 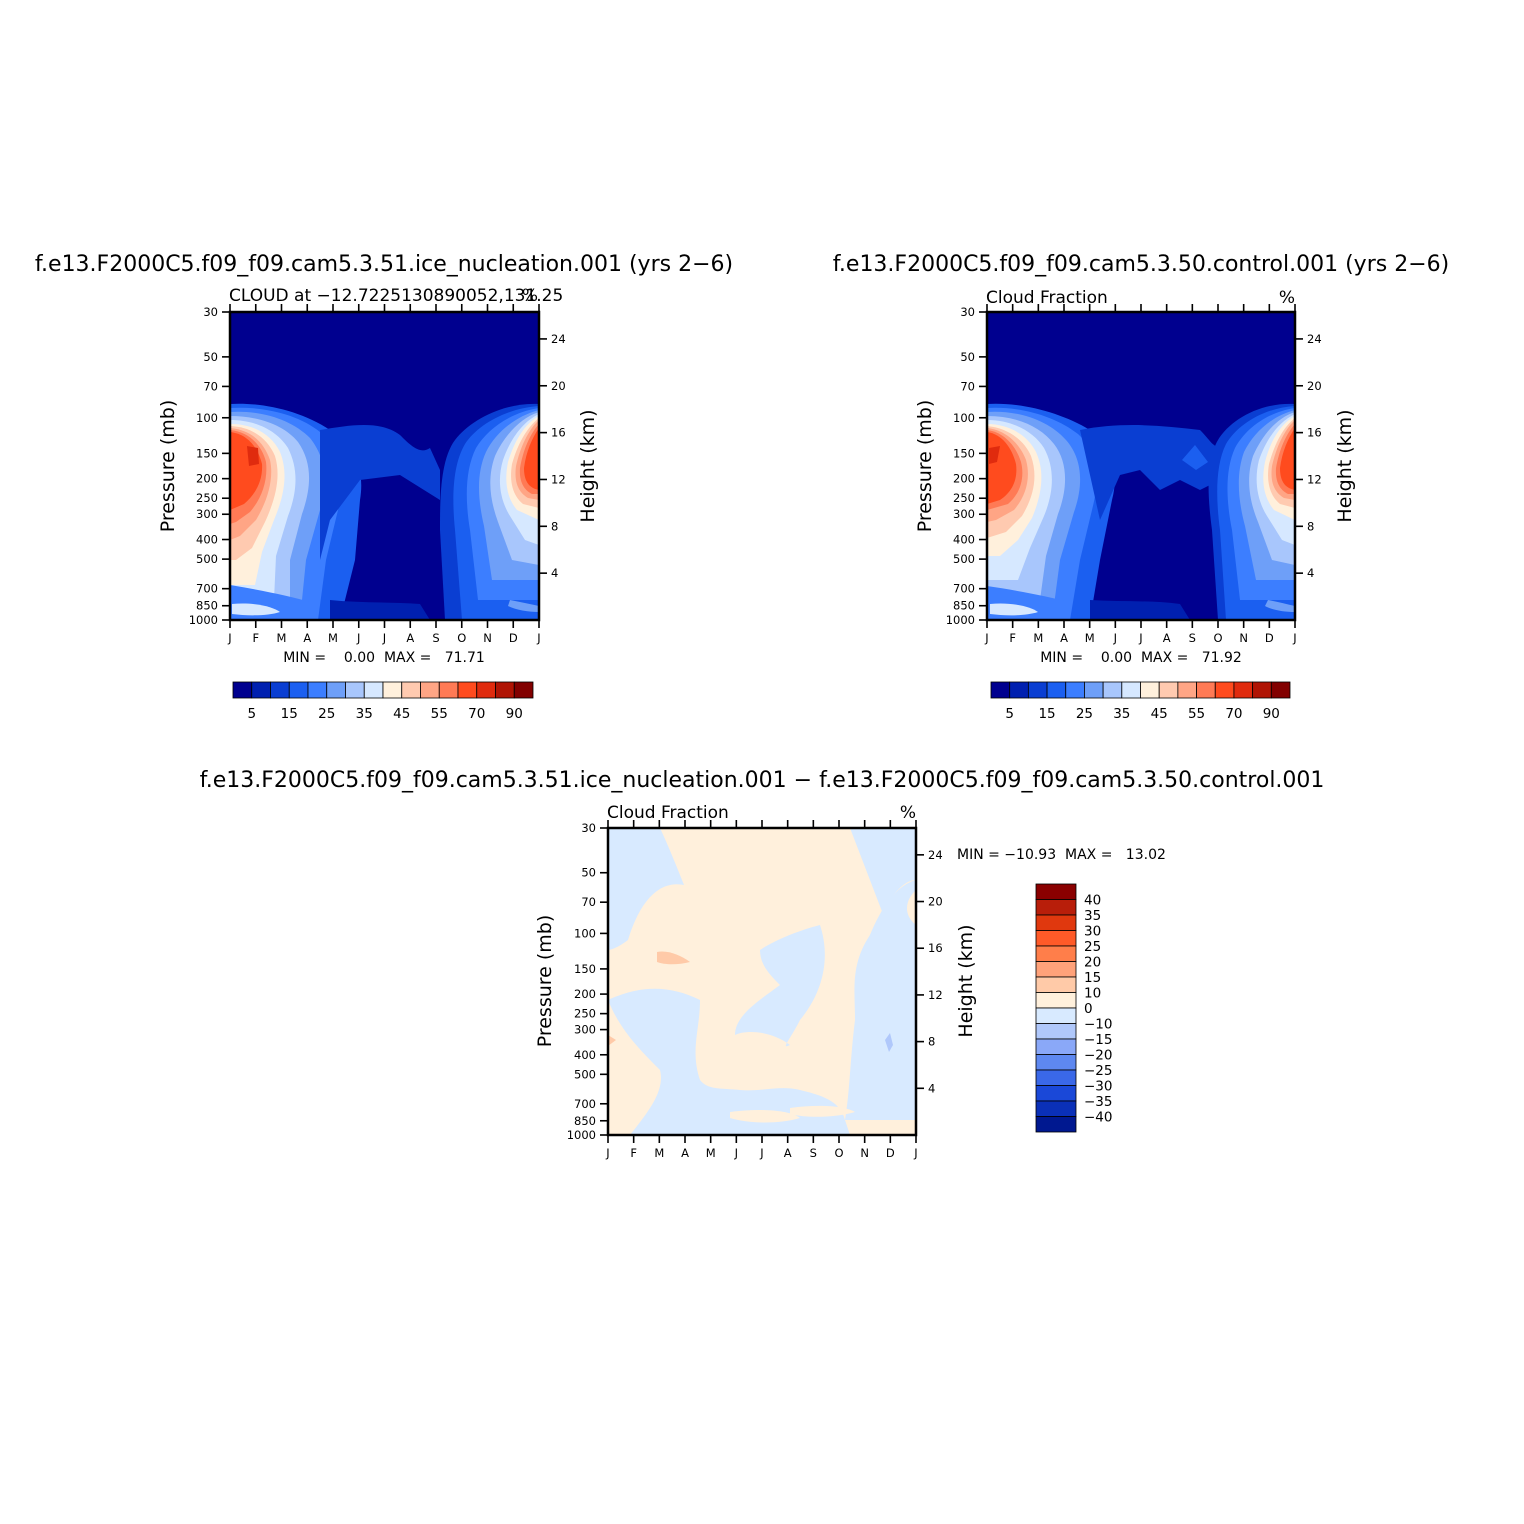 I want to click on panel1-colorbar: 5 15 25 35 45 55 70 90, so click(x=383, y=701).